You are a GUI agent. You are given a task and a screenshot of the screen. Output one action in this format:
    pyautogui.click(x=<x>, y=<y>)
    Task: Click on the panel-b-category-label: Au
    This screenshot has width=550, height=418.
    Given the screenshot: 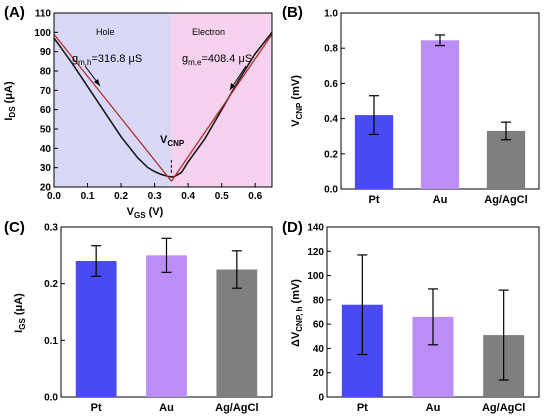 What is the action you would take?
    pyautogui.click(x=440, y=200)
    